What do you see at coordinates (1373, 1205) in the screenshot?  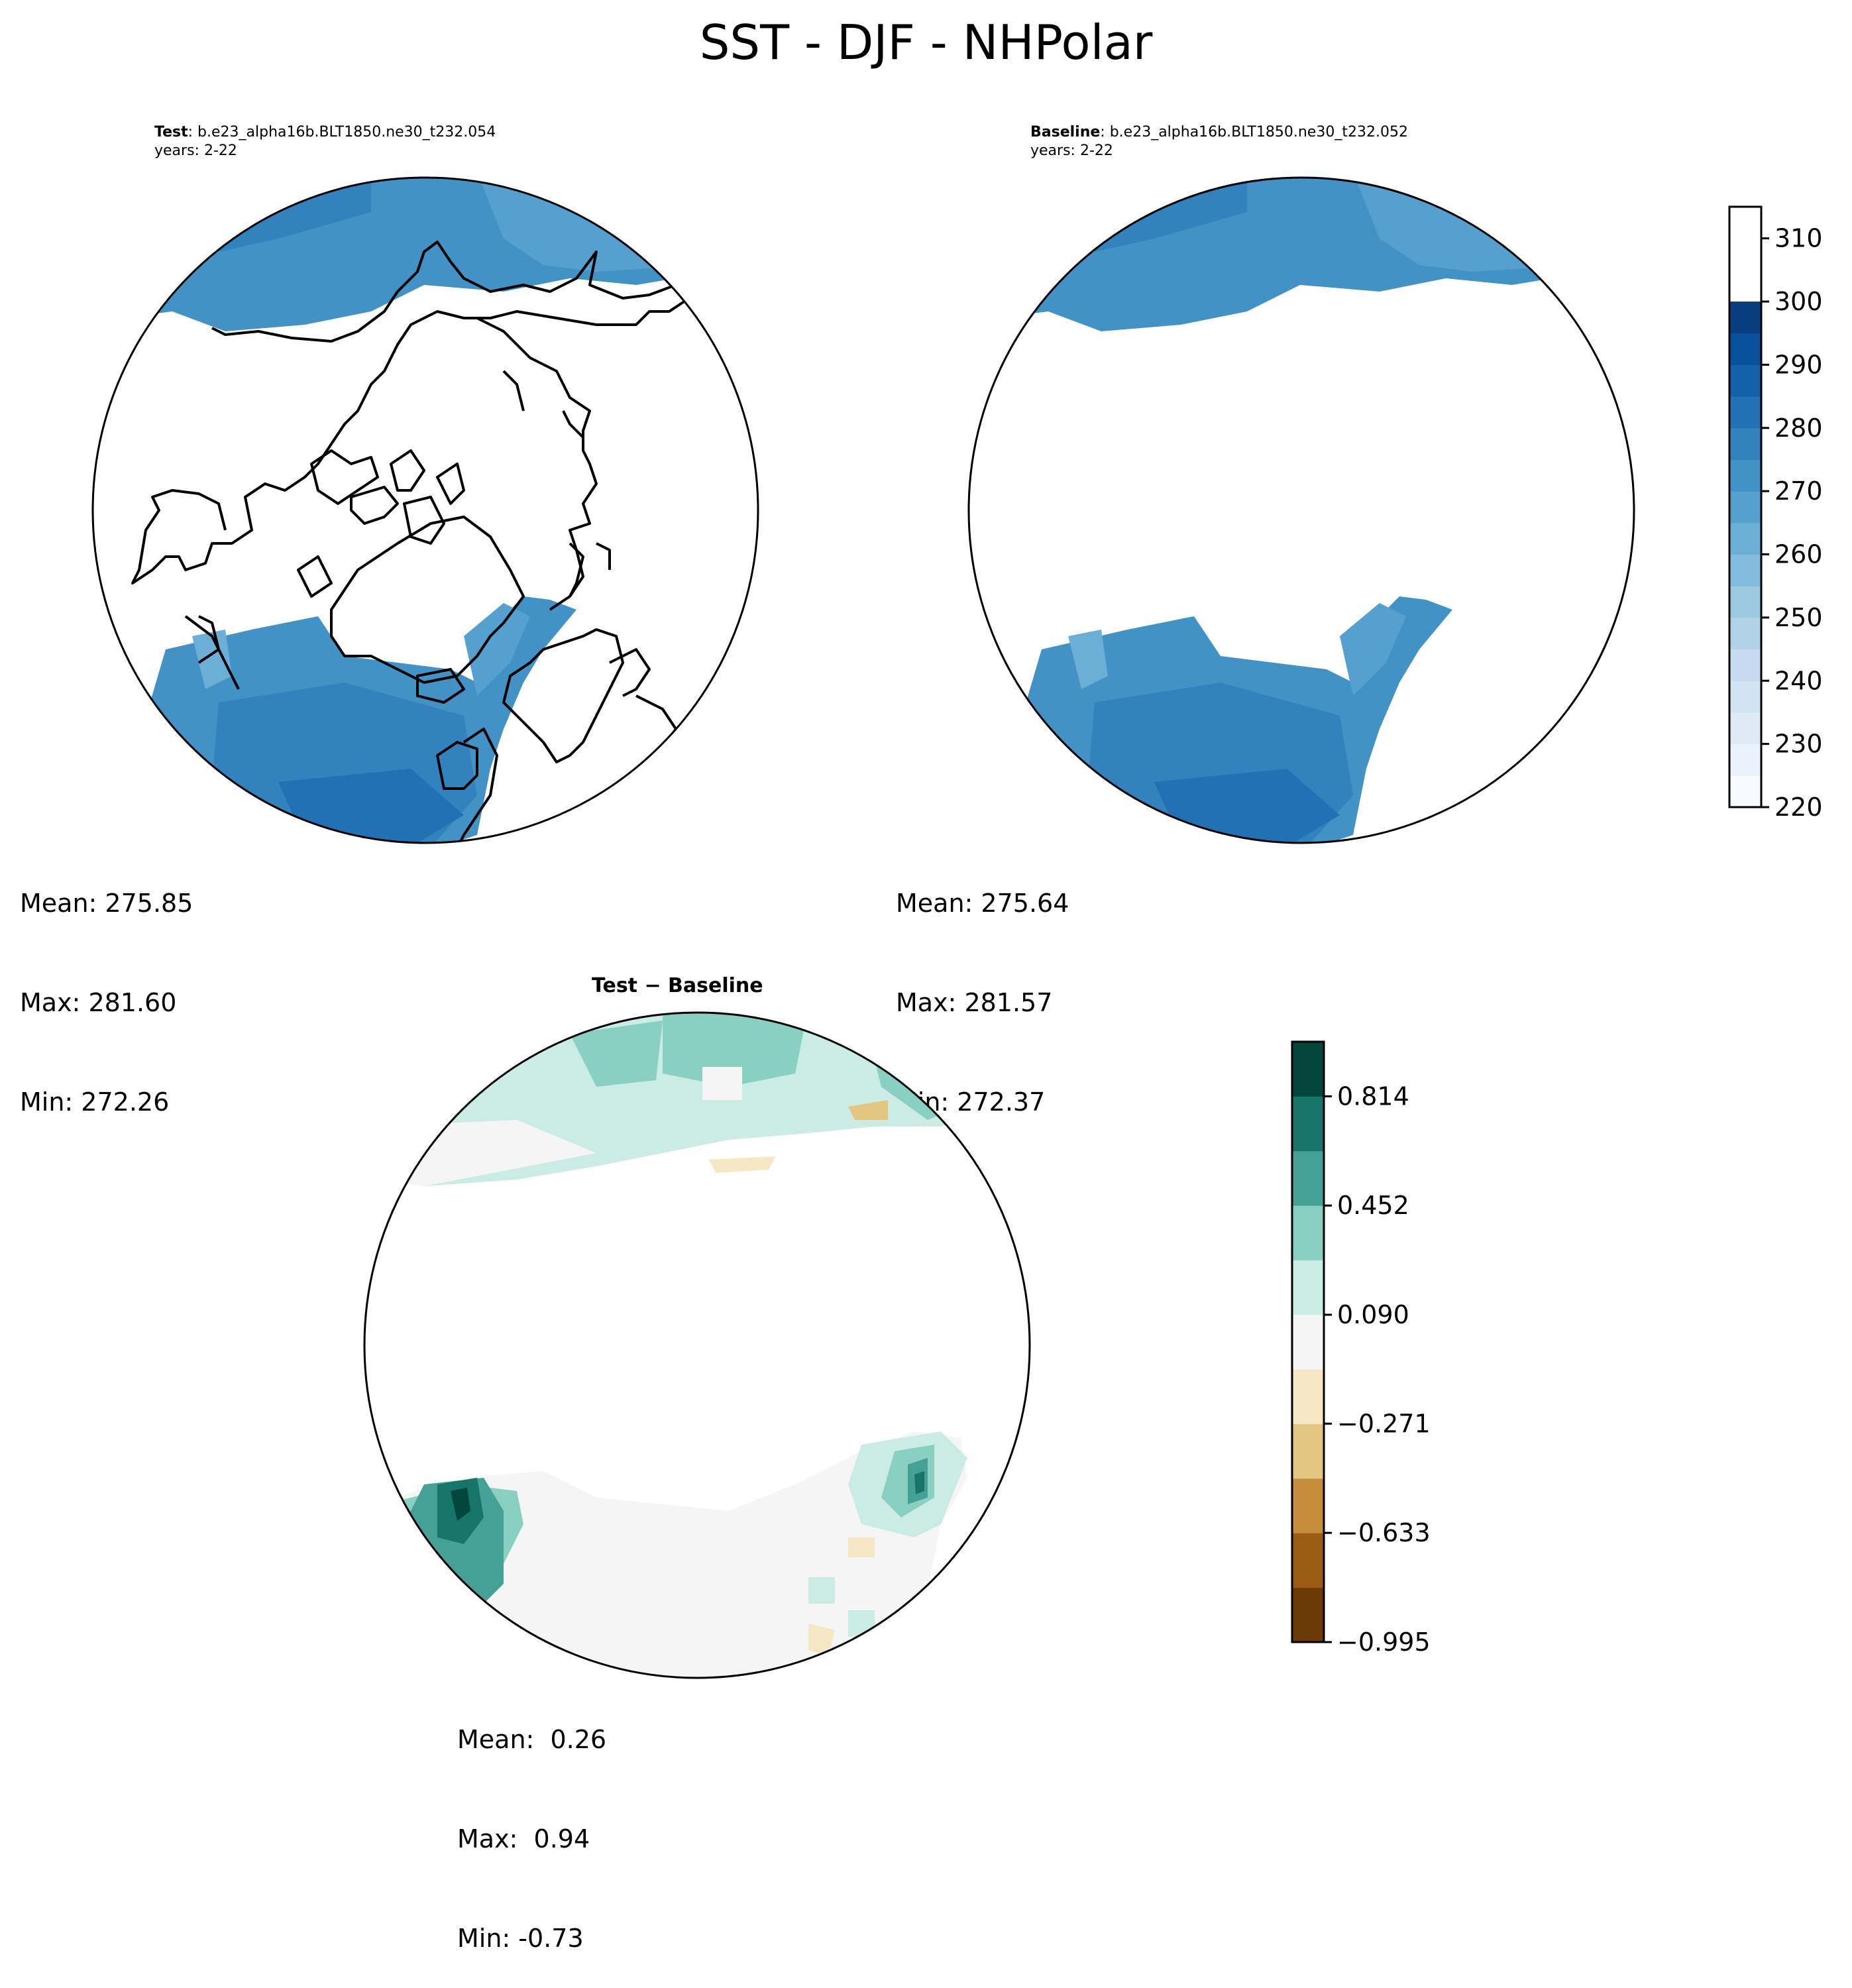 I see `difference-colorbar-tick-label: 0.452` at bounding box center [1373, 1205].